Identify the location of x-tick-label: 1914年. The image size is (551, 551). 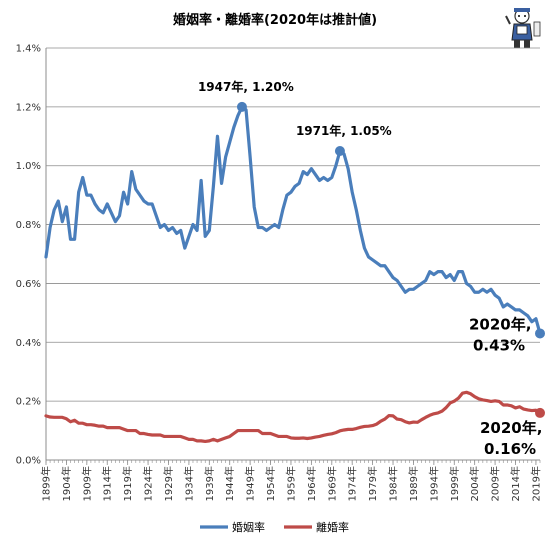
(107, 483).